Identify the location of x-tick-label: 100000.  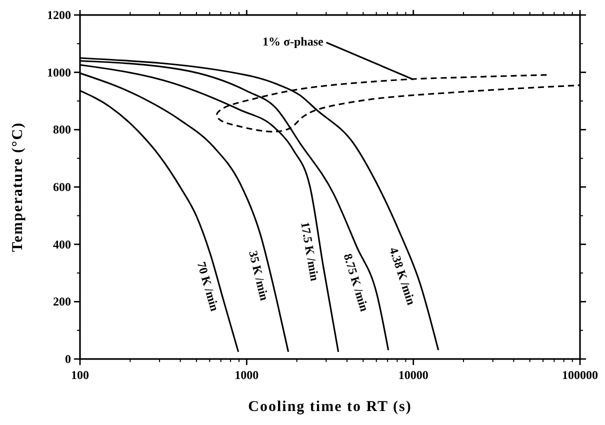
(580, 375).